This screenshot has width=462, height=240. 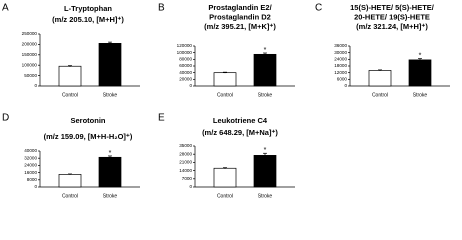 What do you see at coordinates (240, 120) in the screenshot?
I see `chart-title: Leukotriene C4` at bounding box center [240, 120].